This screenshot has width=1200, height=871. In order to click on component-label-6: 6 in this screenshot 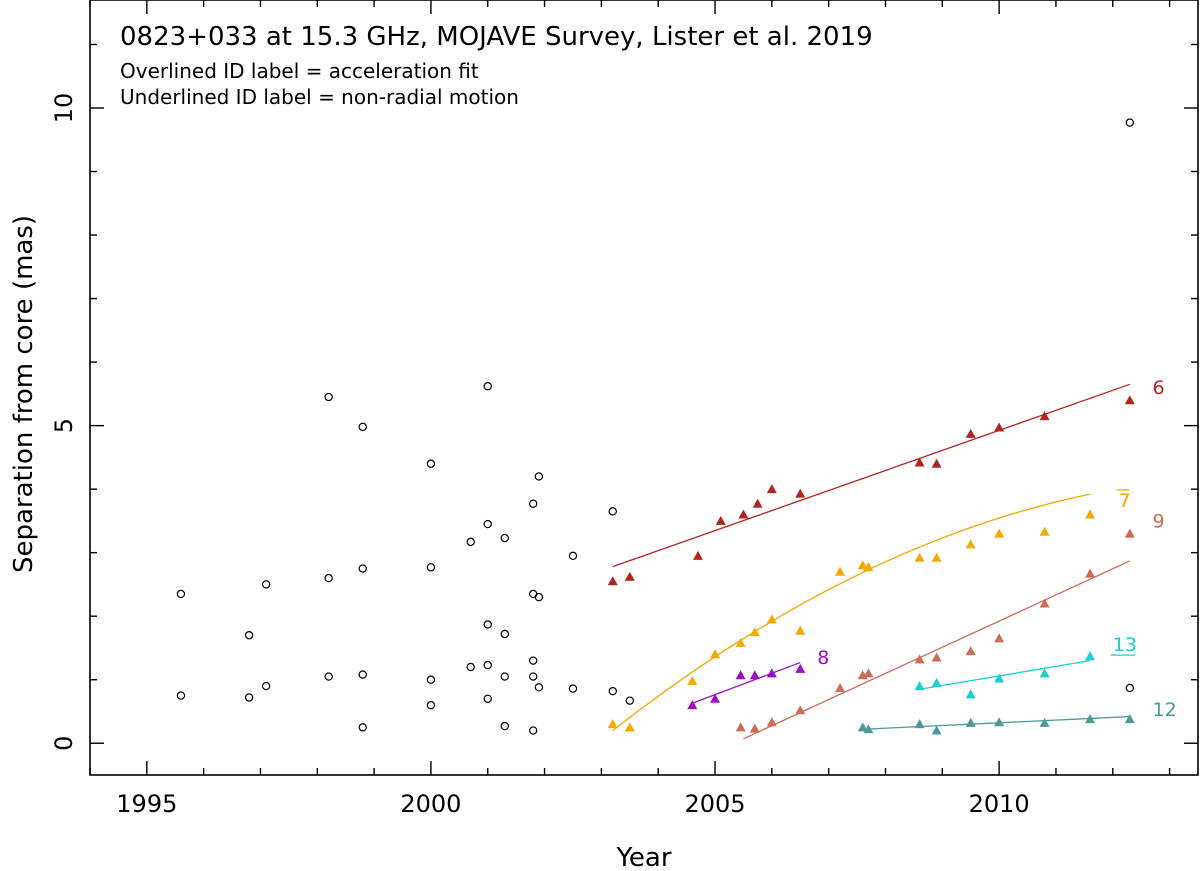, I will do `click(1159, 388)`.